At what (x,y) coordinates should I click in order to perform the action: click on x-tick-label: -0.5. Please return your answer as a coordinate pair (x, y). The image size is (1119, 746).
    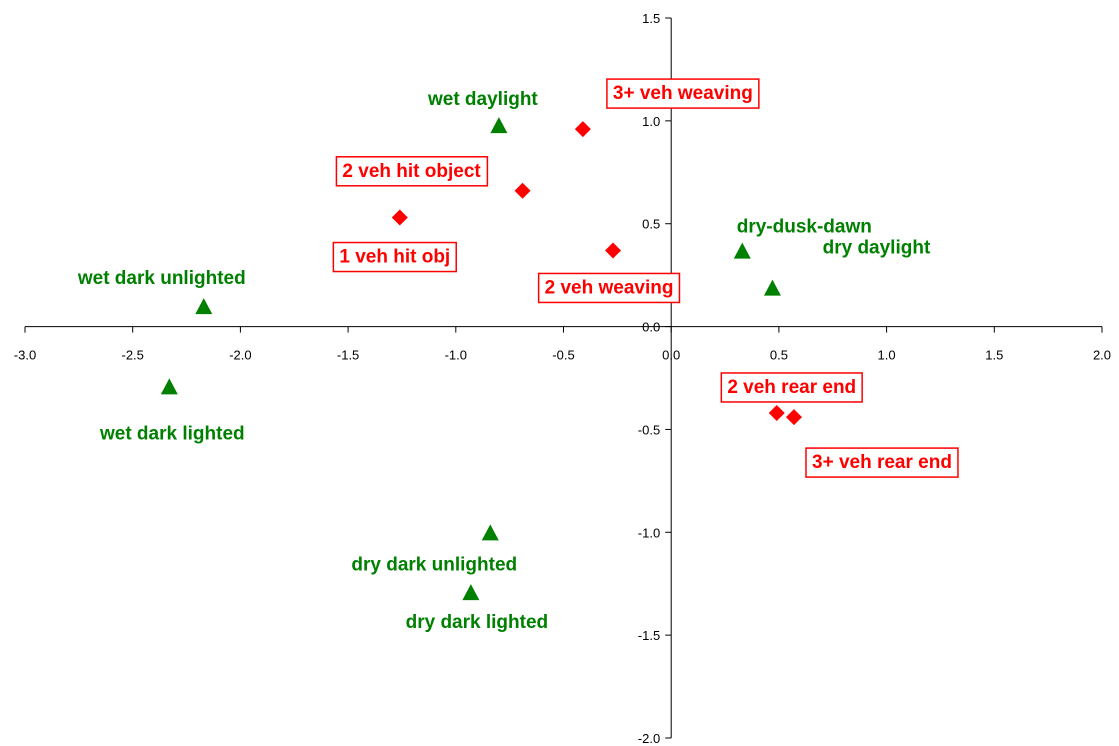
    Looking at the image, I should click on (563, 355).